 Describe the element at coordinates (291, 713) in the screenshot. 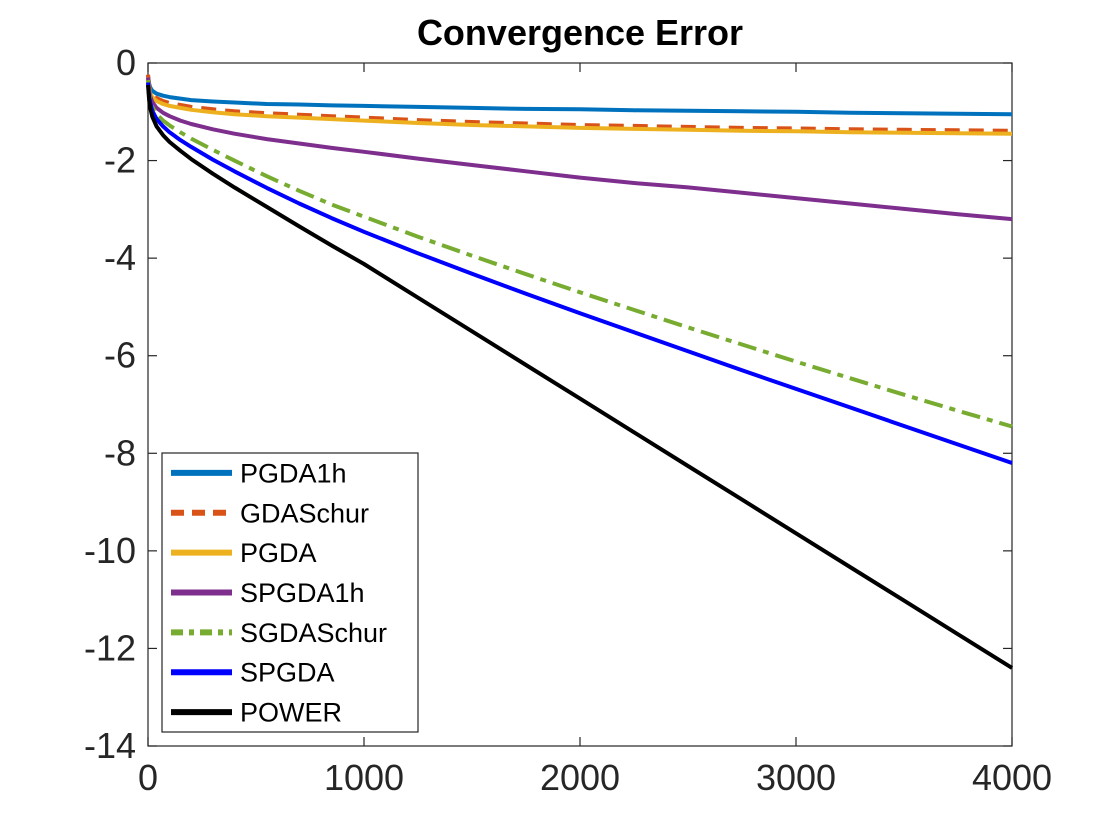

I see `legend-label-POWER: POWER` at that location.